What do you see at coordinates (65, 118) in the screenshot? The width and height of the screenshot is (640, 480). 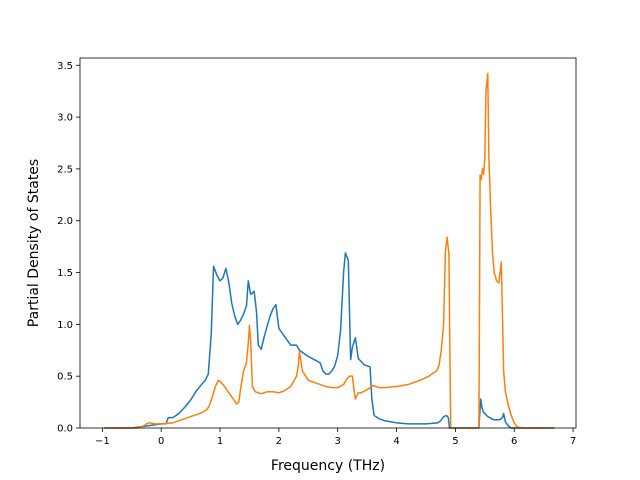 I see `y-tick-label: 3.0` at bounding box center [65, 118].